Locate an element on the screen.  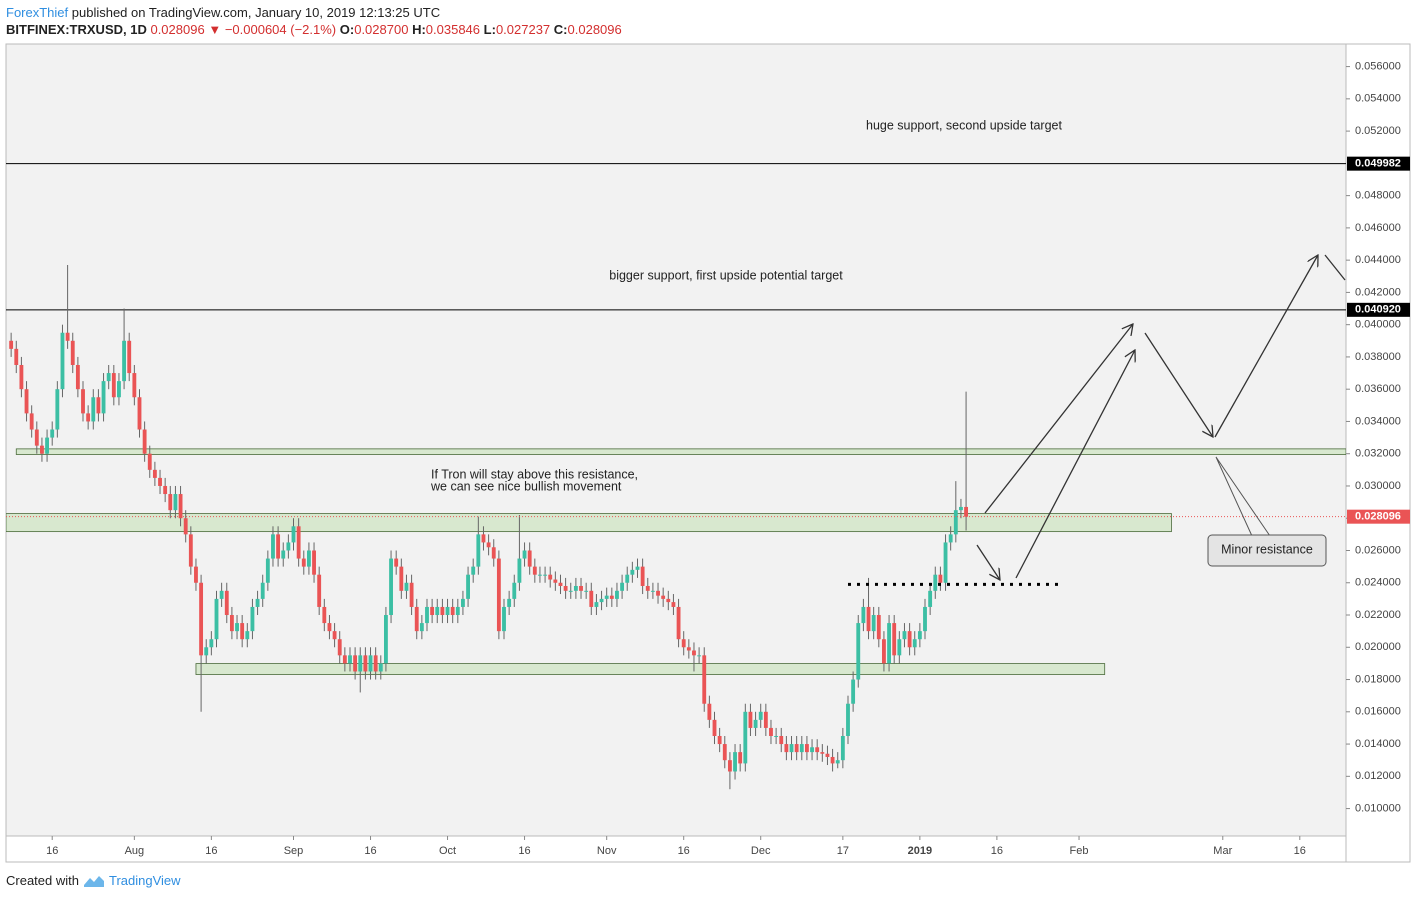
level-label-box is located at coordinates (1378, 309).